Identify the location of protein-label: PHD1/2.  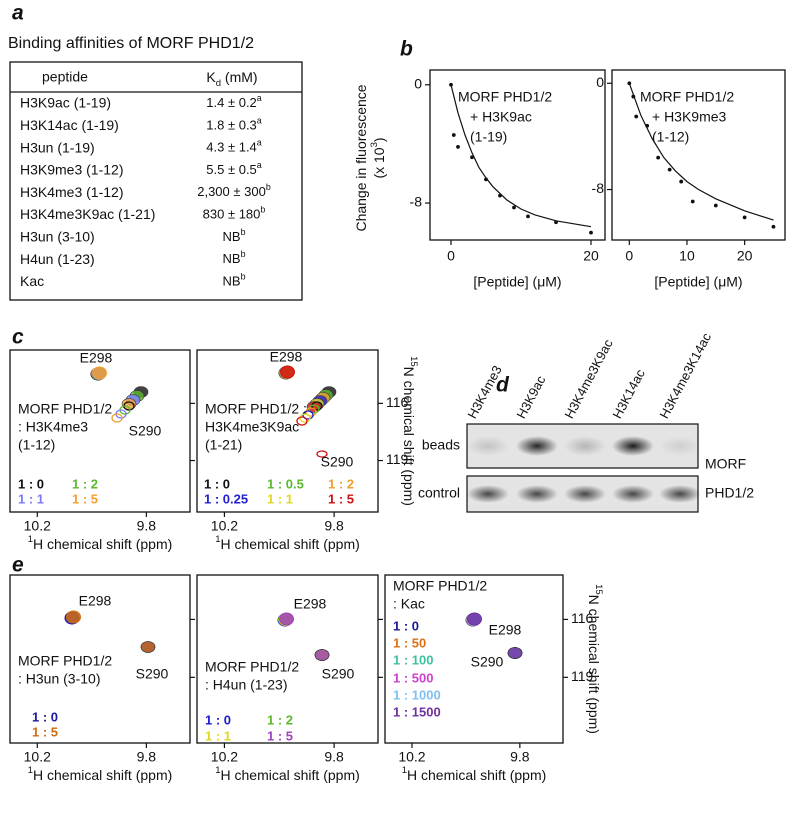
(729, 493).